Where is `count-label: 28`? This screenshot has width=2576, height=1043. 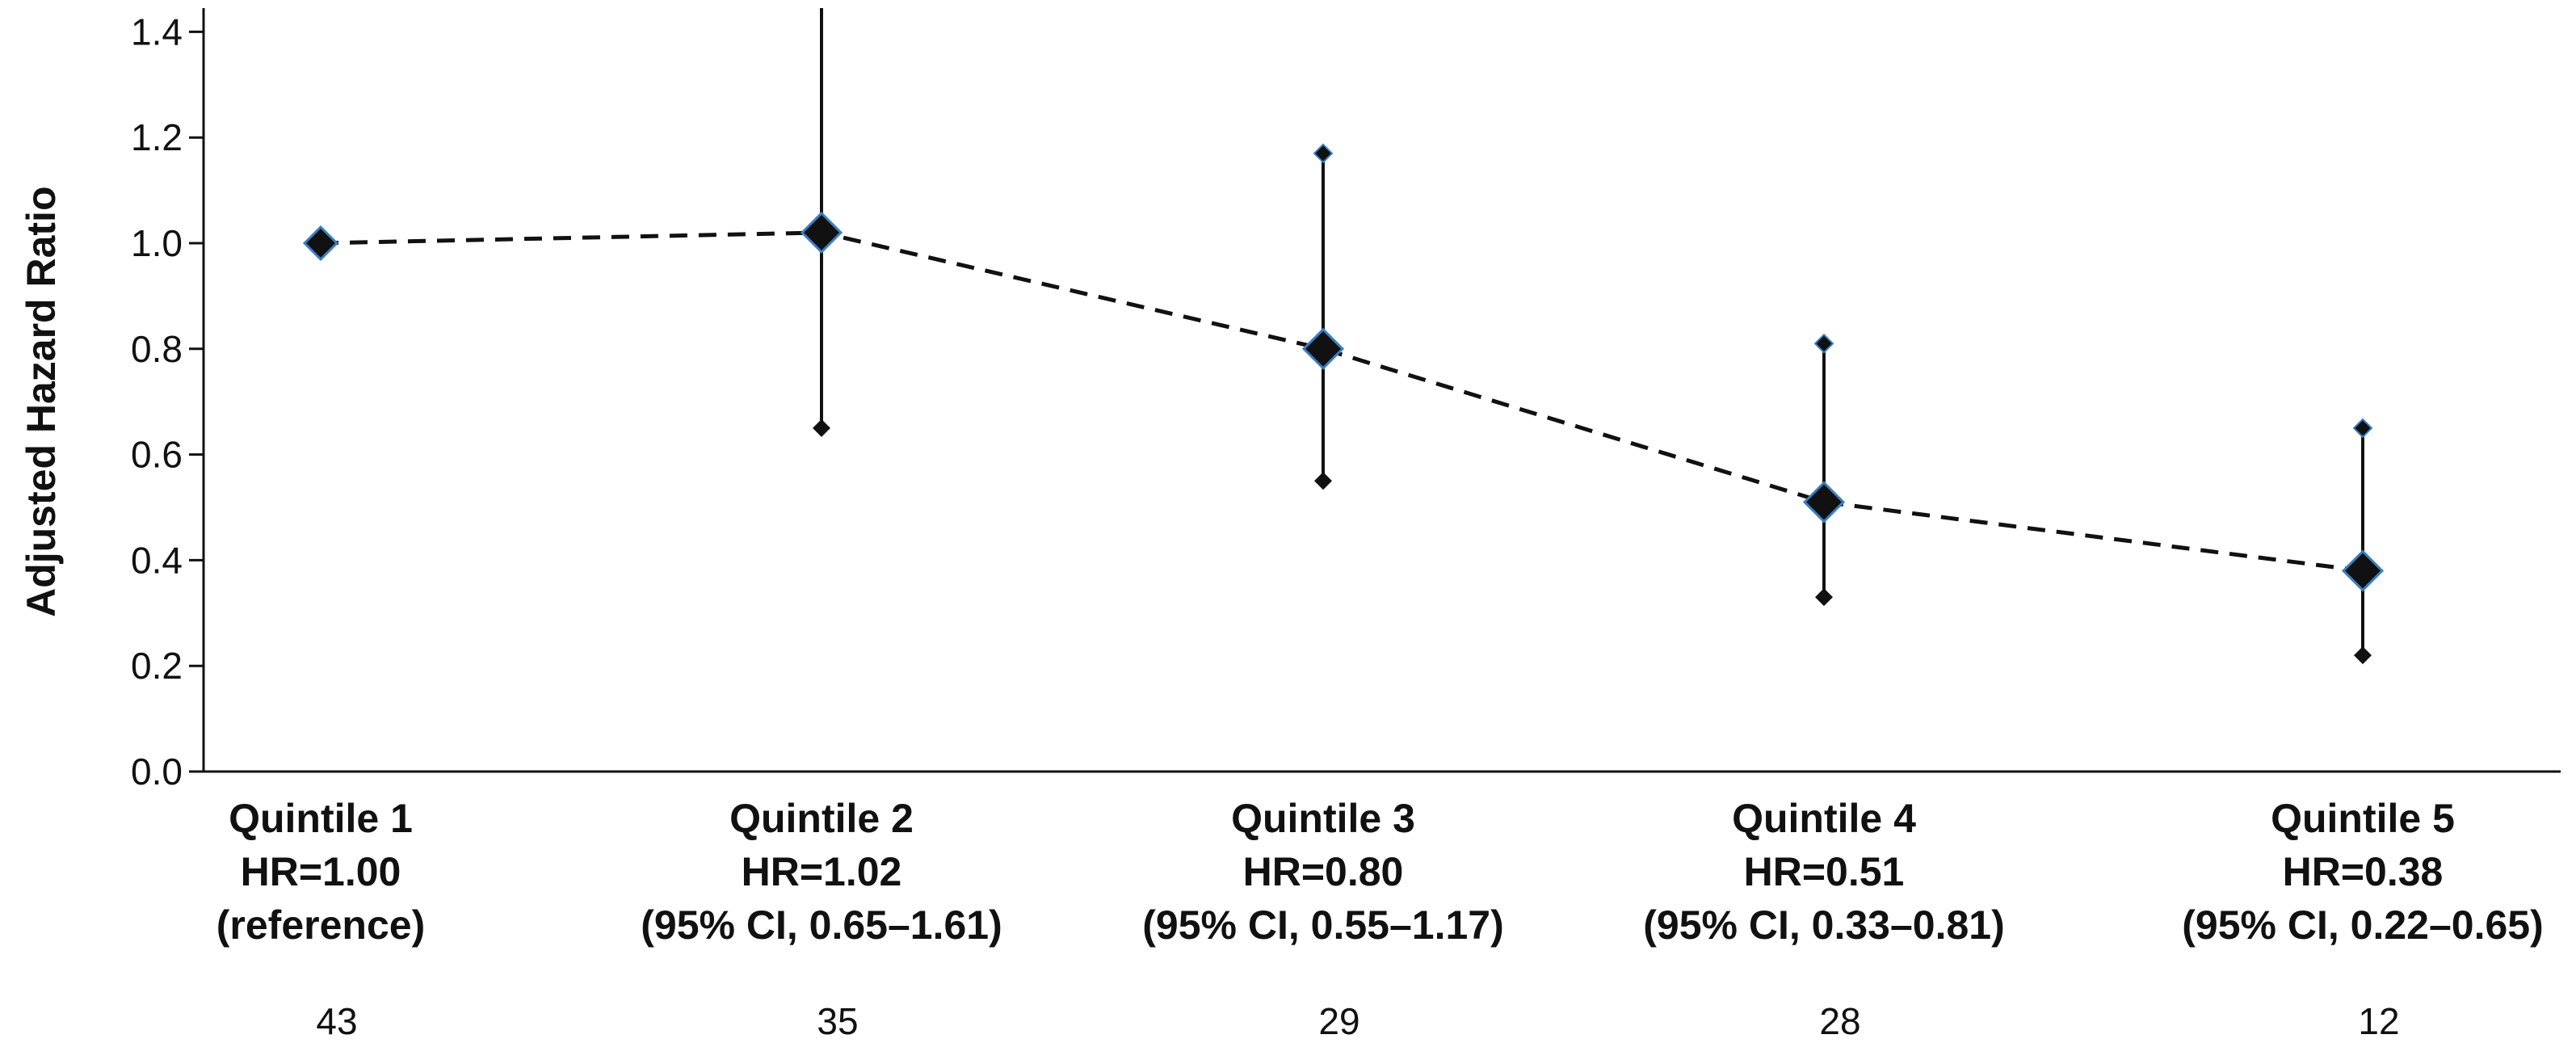 count-label: 28 is located at coordinates (1839, 1021).